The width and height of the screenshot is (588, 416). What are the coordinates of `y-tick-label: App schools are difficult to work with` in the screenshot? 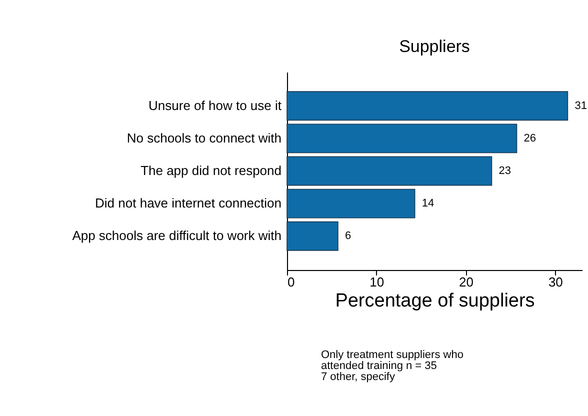 It's located at (177, 236).